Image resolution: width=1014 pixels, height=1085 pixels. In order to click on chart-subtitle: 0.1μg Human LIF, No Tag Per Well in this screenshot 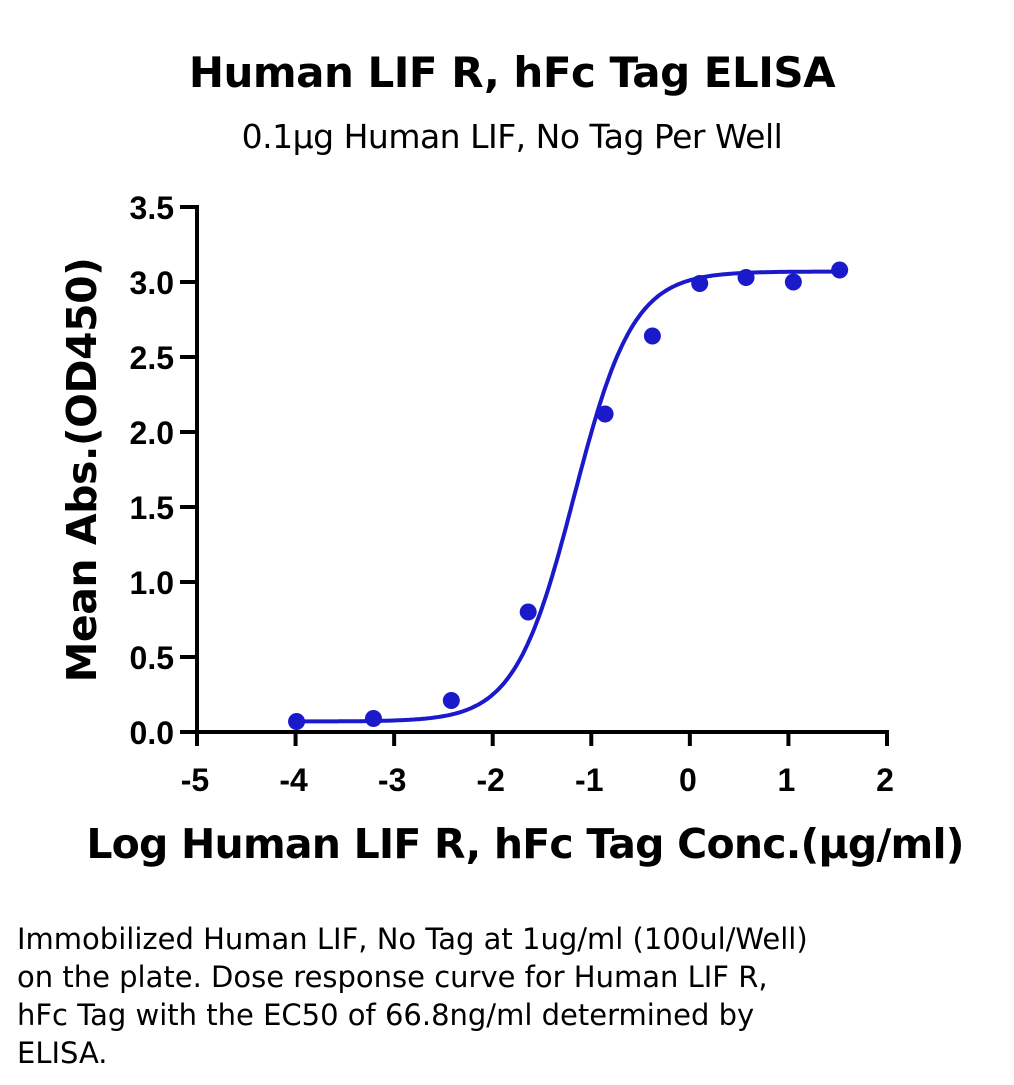, I will do `click(512, 136)`.